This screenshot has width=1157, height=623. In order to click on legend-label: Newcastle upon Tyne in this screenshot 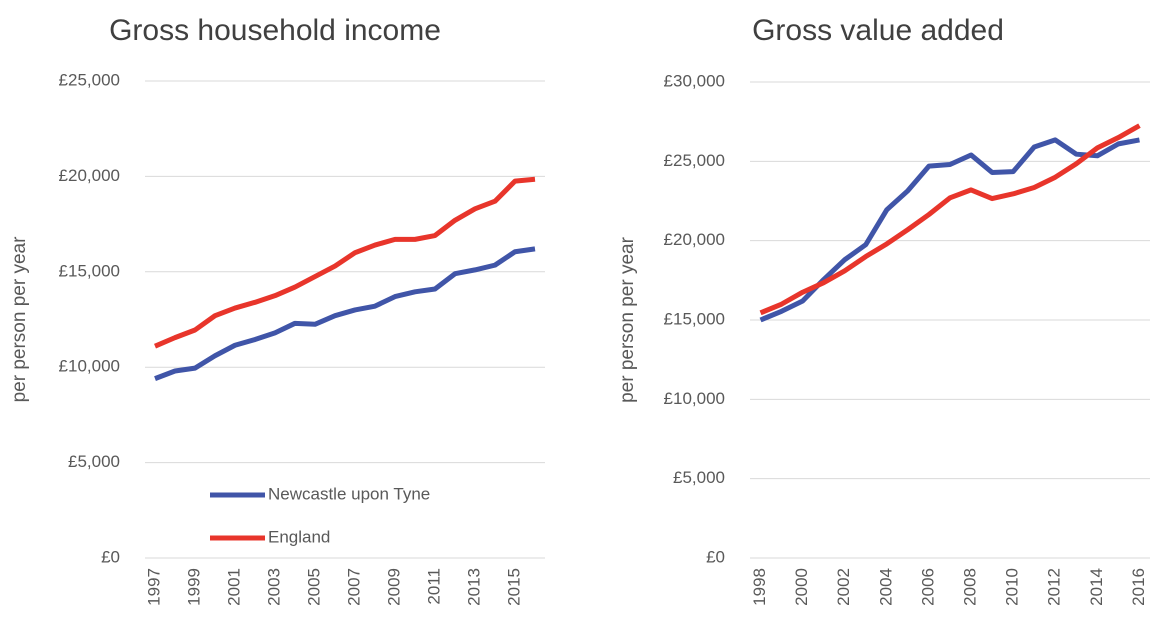, I will do `click(349, 493)`.